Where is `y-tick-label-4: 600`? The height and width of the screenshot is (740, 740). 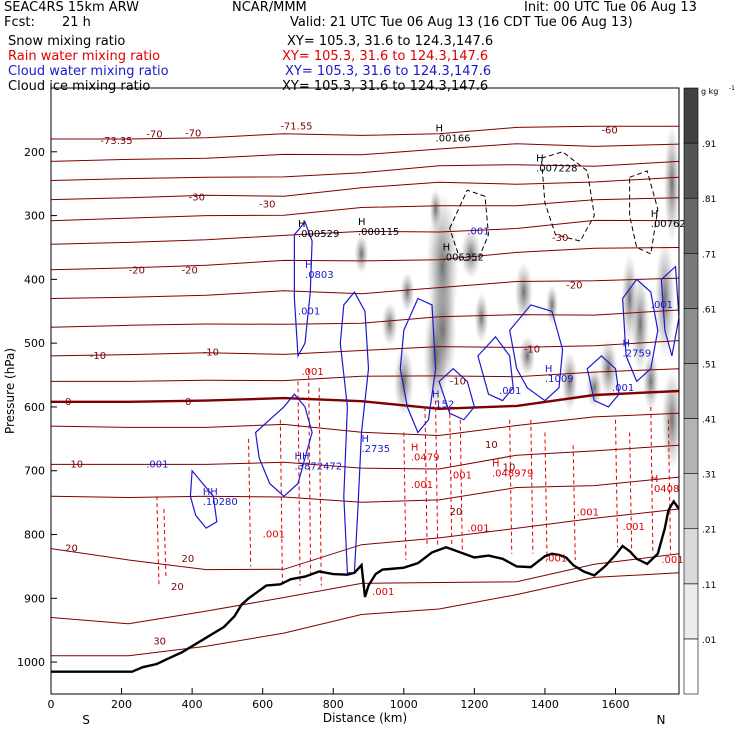 y-tick-label-4: 600 is located at coordinates (34, 407).